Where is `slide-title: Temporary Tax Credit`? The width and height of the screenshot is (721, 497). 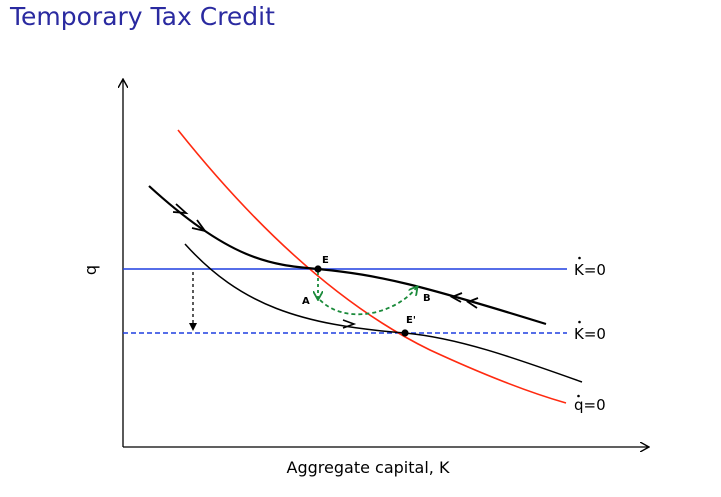 slide-title: Temporary Tax Credit is located at coordinates (142, 16).